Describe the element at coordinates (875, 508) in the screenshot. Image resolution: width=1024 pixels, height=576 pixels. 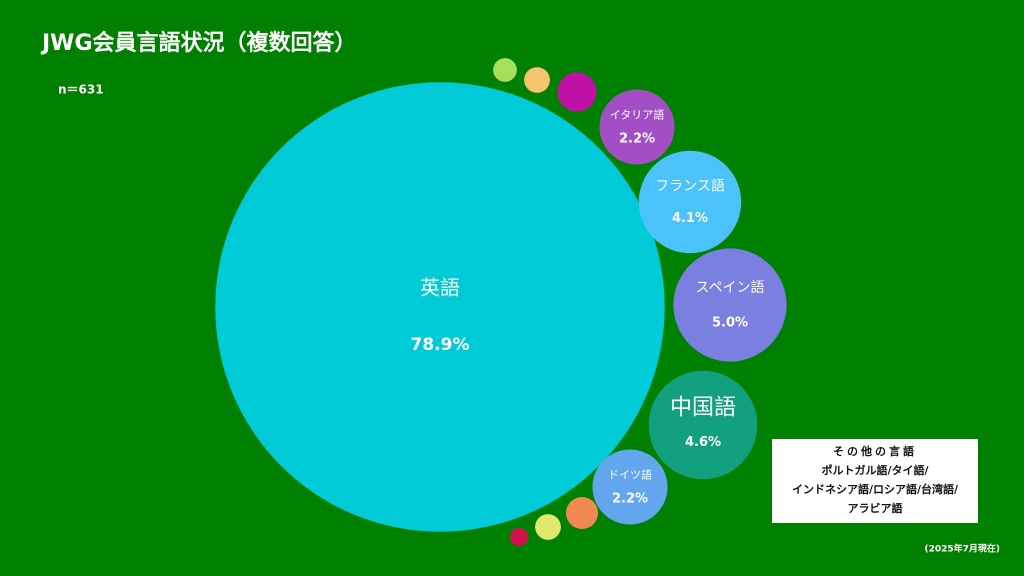
I see `note-line: アラビア語` at that location.